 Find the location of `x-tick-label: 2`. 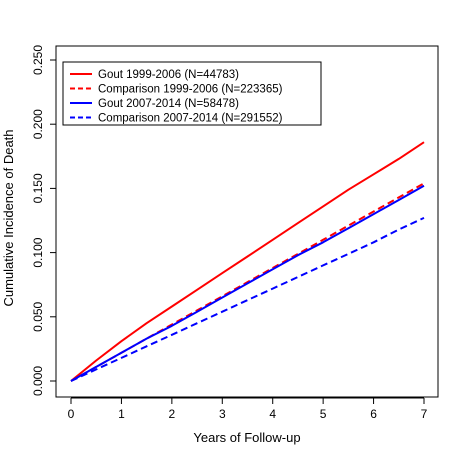

x-tick-label: 2 is located at coordinates (172, 414).